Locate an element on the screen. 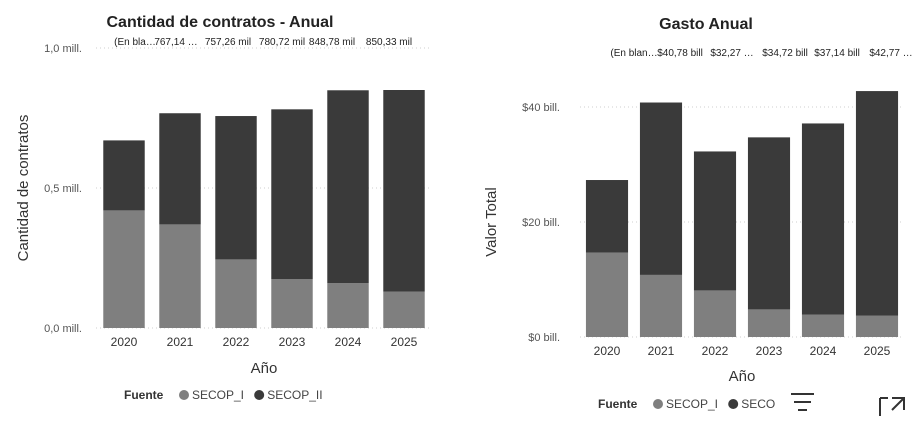  y-tick-label: $20 bill. is located at coordinates (541, 223).